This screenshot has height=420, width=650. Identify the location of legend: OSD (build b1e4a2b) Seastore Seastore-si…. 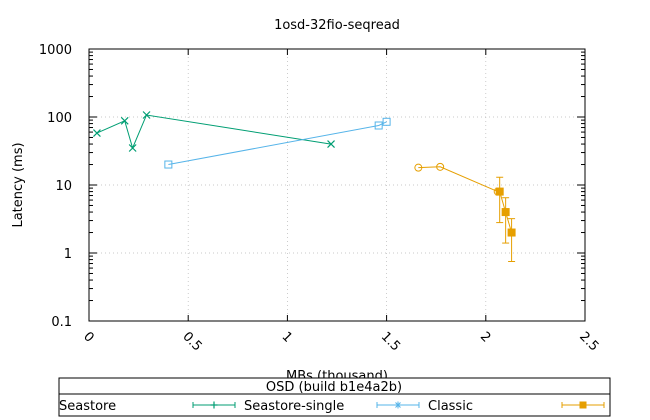
(334, 397).